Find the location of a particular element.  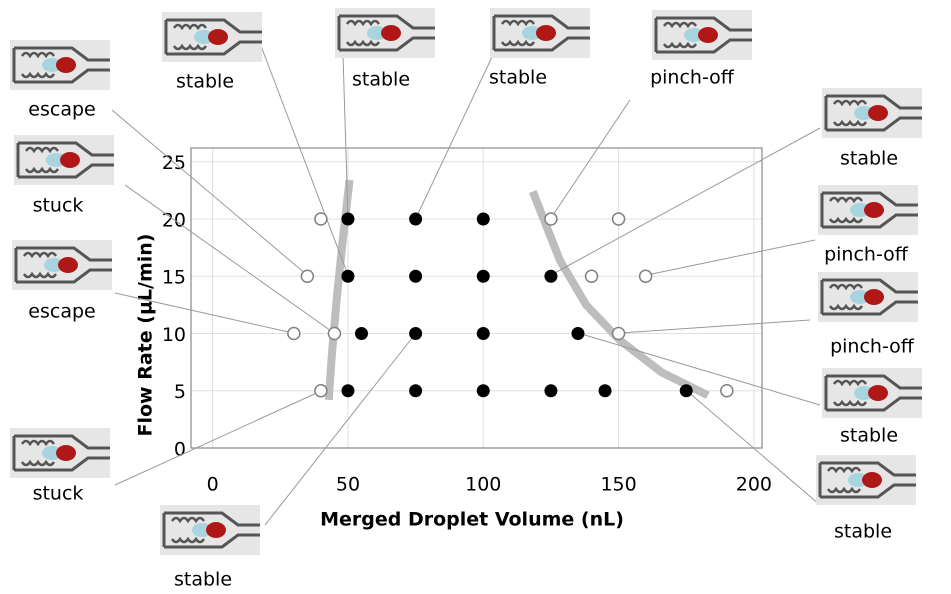

phase-boundary is located at coordinates (619, 294).